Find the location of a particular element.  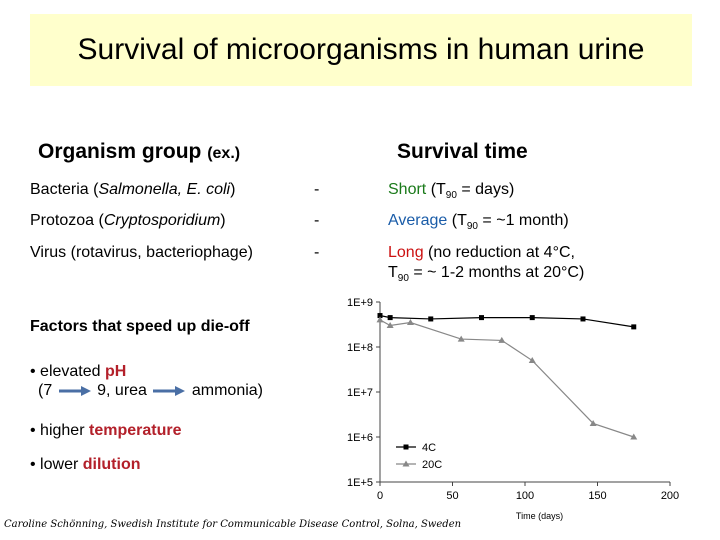

factor-temperature: • higher temperature is located at coordinates (105, 430).